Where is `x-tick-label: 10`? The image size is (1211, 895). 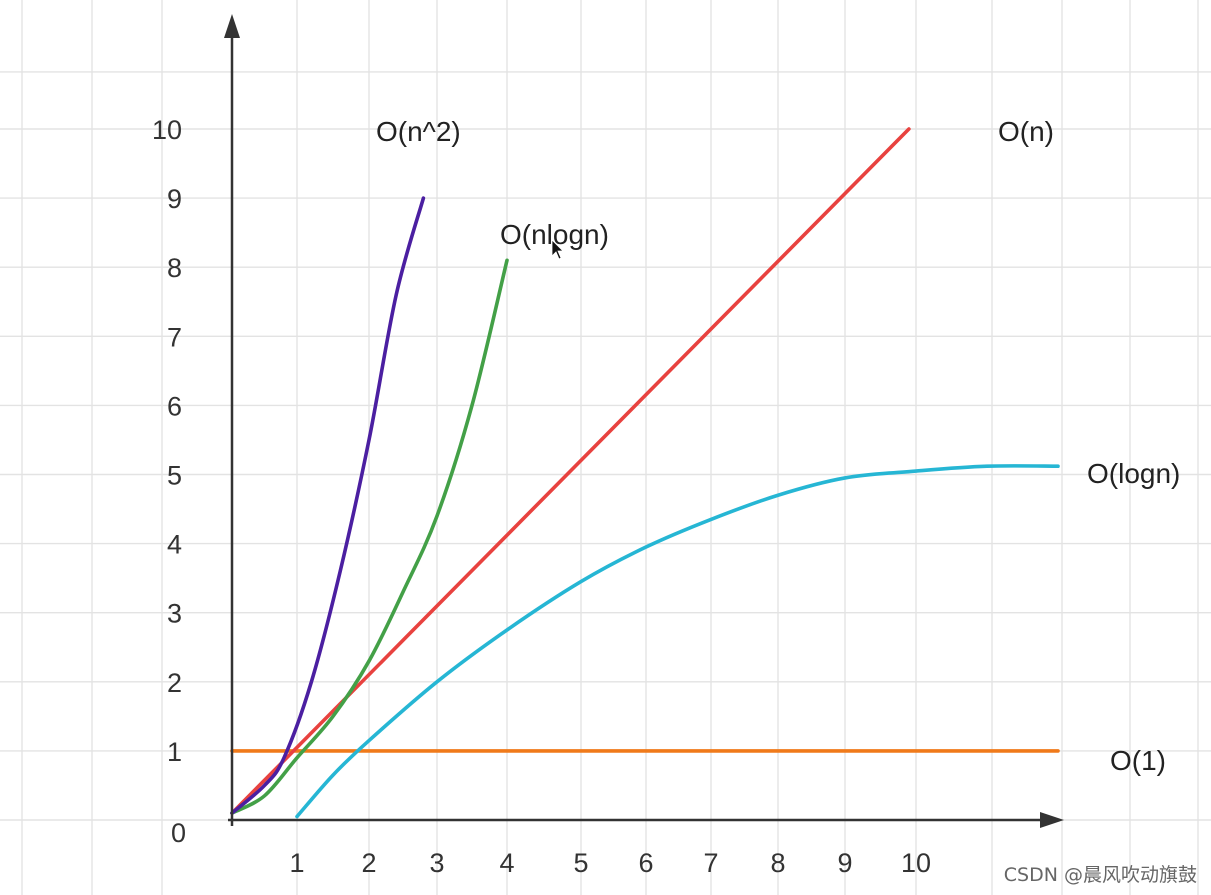
x-tick-label: 10 is located at coordinates (916, 863).